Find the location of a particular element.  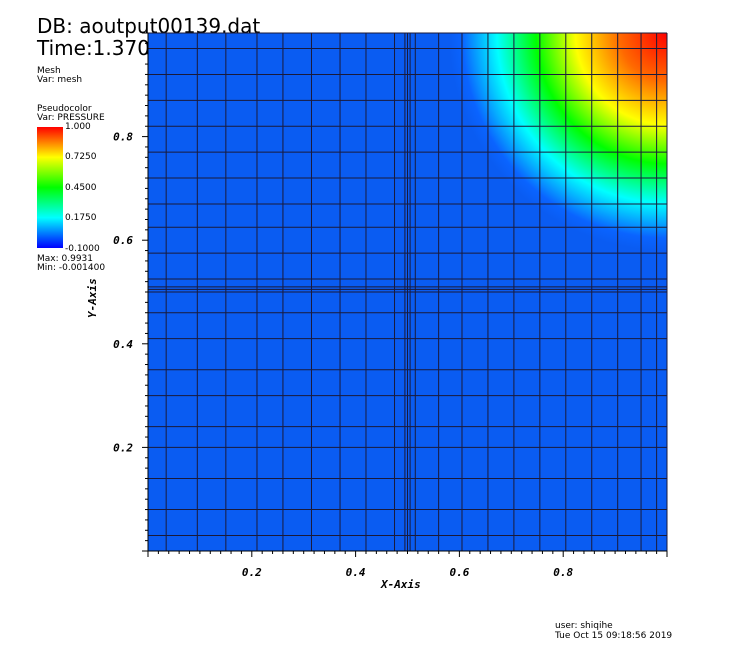

y-axis-title: Y-Axis is located at coordinates (92, 298).